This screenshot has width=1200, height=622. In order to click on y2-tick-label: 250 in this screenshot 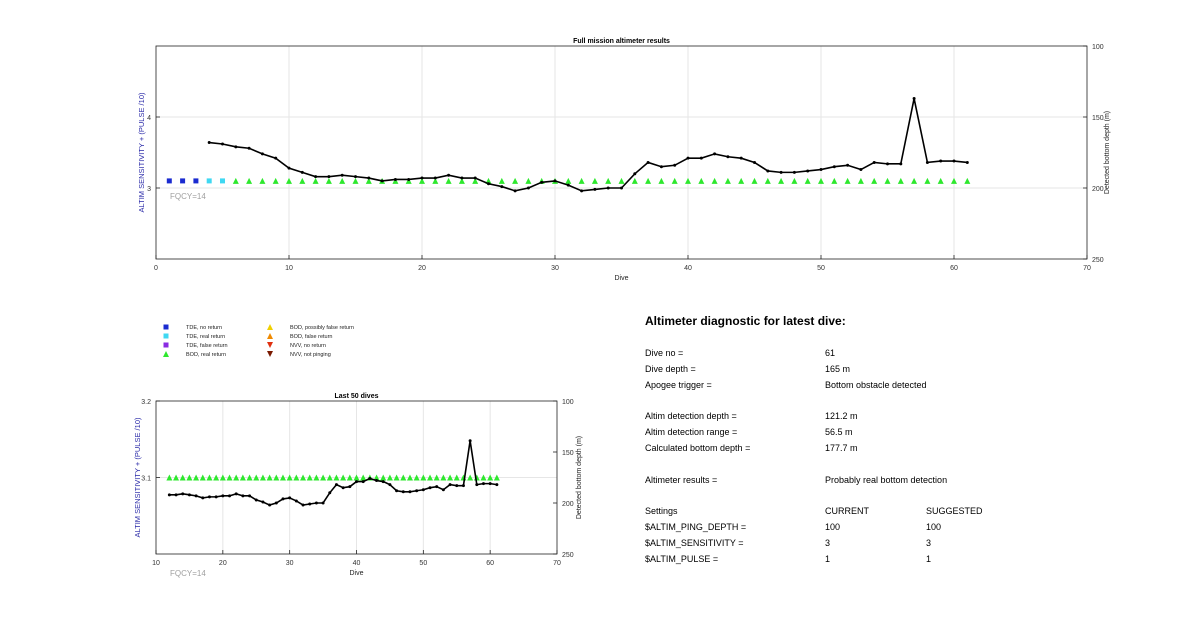, I will do `click(1098, 260)`.